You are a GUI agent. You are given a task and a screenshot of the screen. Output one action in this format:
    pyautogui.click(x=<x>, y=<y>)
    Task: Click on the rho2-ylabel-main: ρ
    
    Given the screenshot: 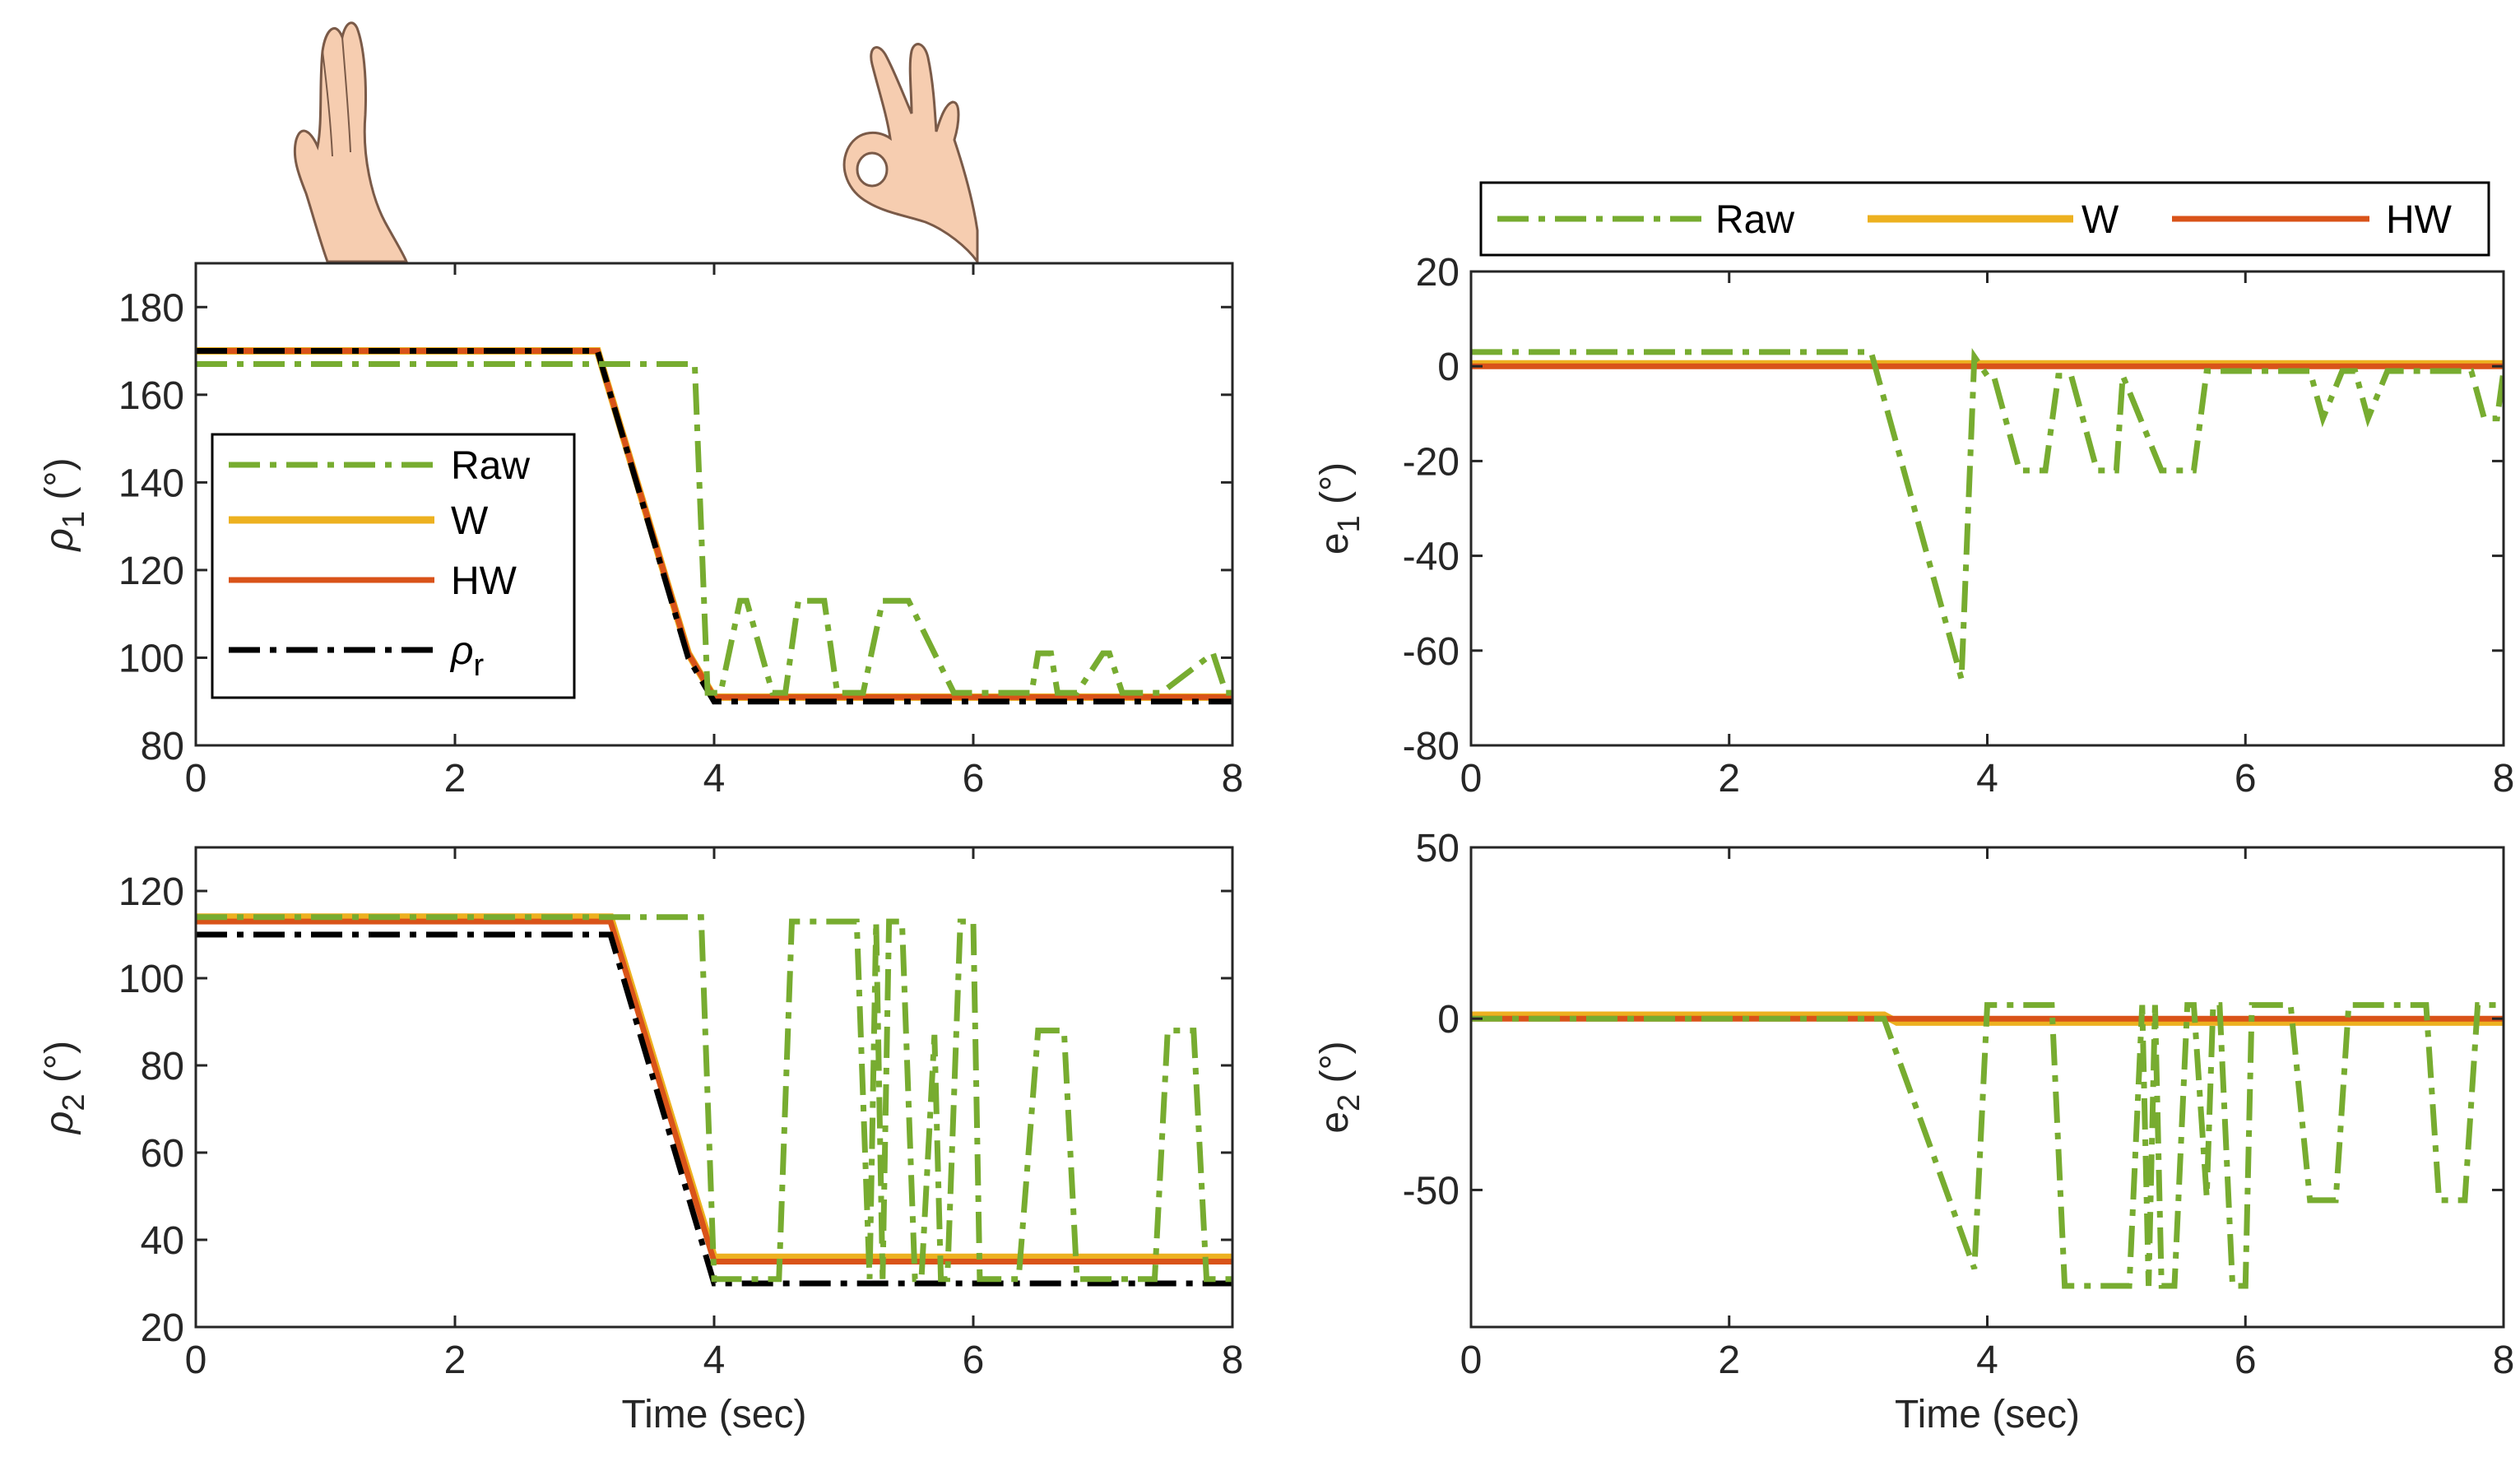 What is the action you would take?
    pyautogui.click(x=59, y=1123)
    